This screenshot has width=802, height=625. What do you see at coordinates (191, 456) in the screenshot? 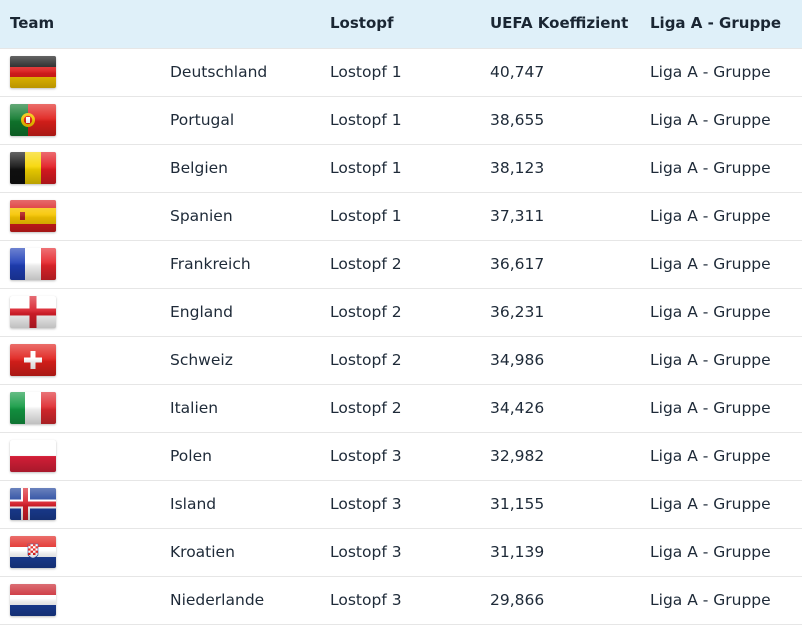
I see `team-name: Polen` at bounding box center [191, 456].